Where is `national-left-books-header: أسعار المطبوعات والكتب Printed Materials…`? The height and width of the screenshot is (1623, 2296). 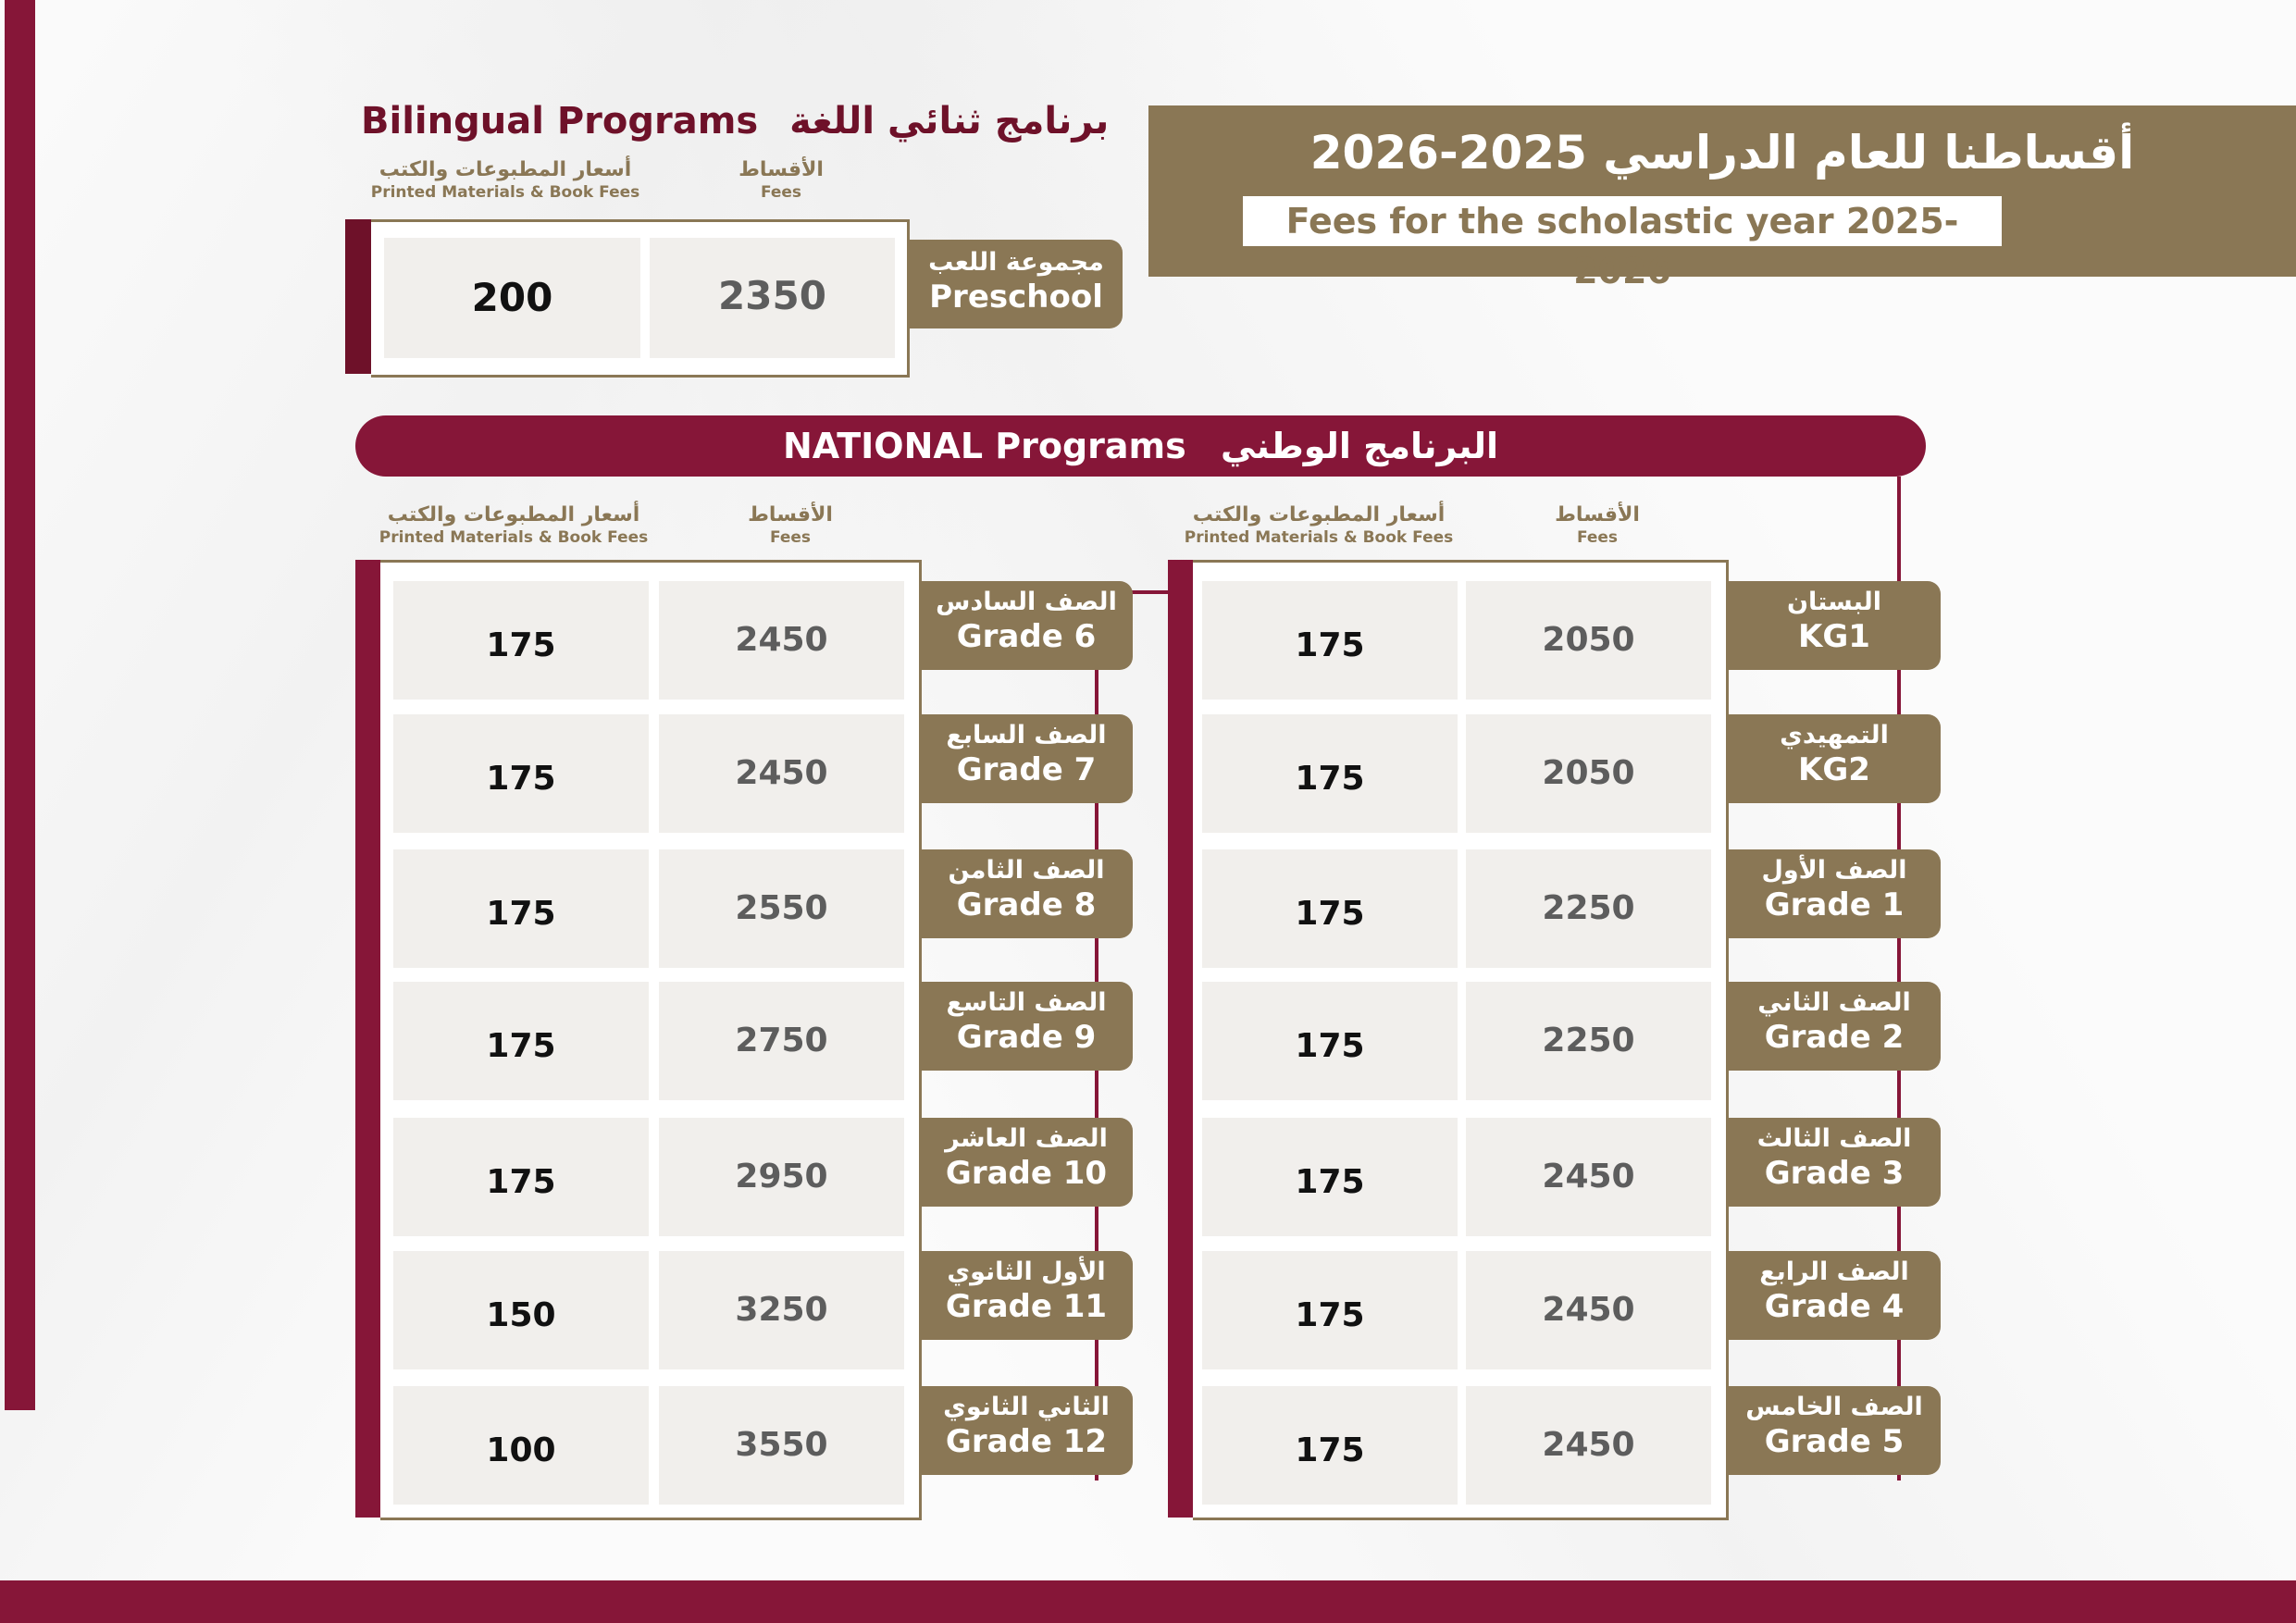 national-left-books-header: أسعار المطبوعات والكتب Printed Materials… is located at coordinates (513, 524).